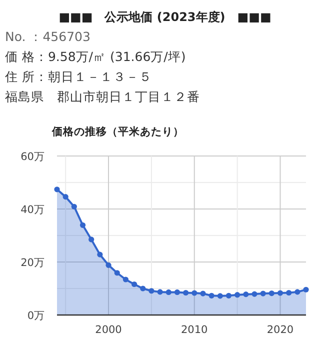 The image size is (330, 342). I want to click on x-tick-label: 2010, so click(194, 330).